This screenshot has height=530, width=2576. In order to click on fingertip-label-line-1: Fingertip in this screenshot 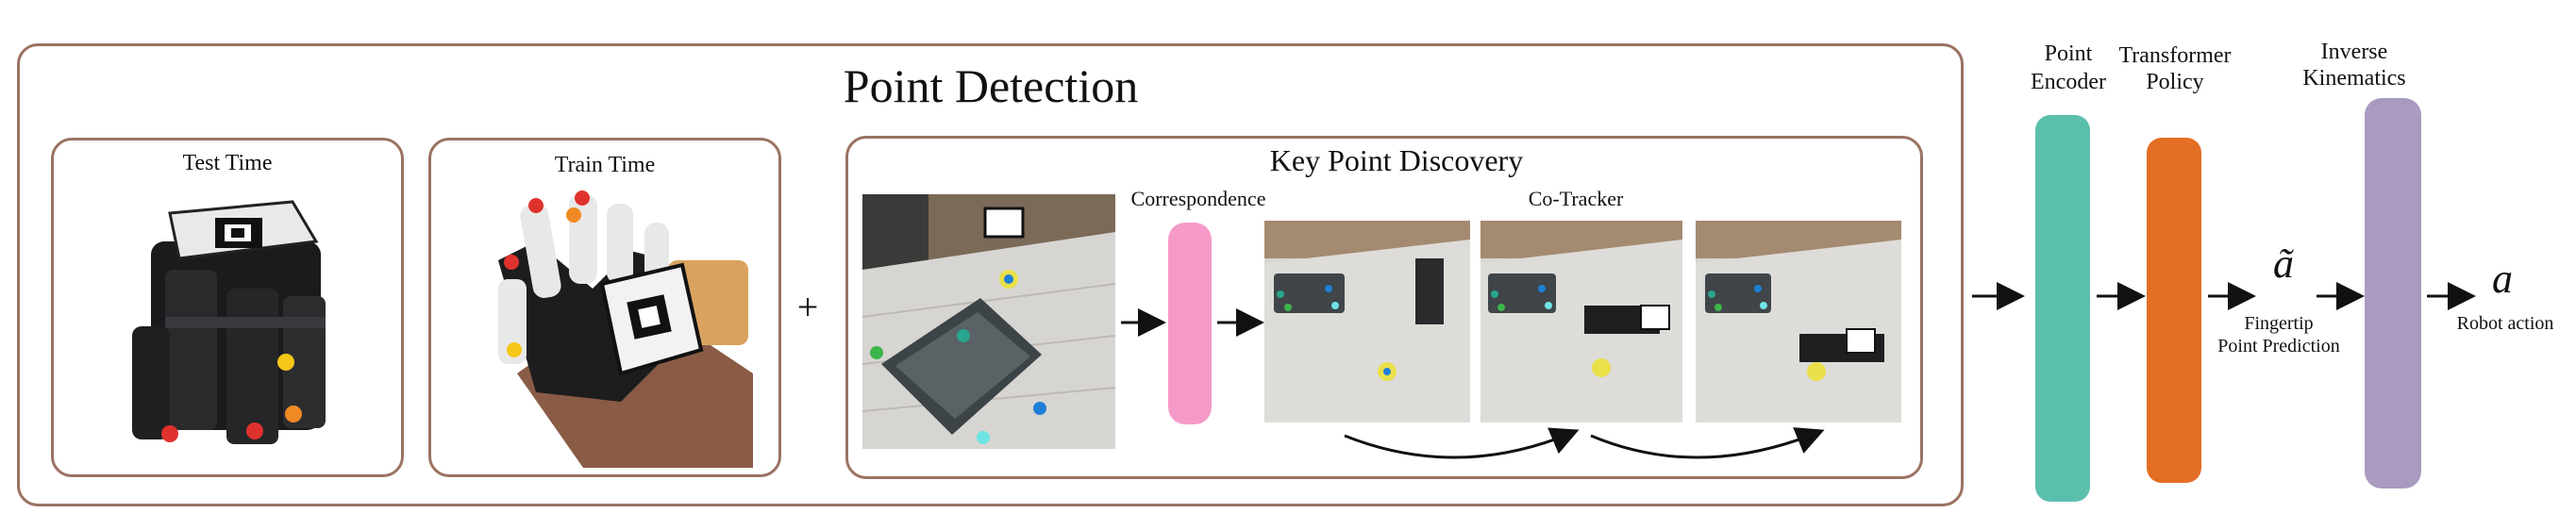, I will do `click(2279, 323)`.